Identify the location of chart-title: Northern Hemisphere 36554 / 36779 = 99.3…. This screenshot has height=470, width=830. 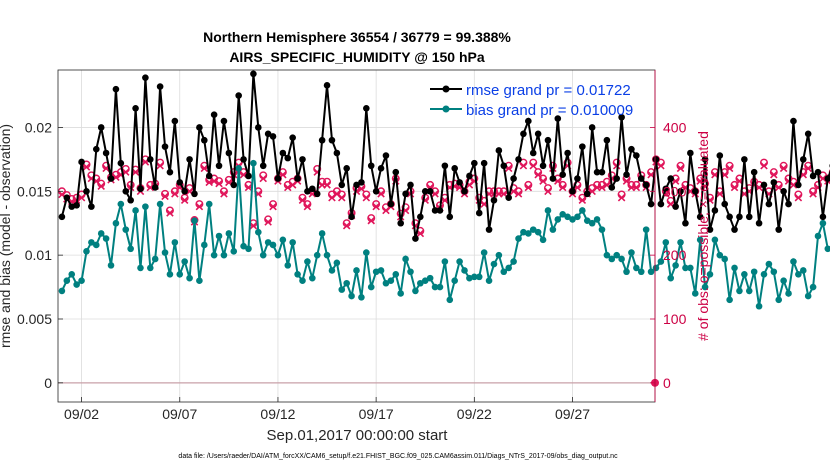
(357, 37).